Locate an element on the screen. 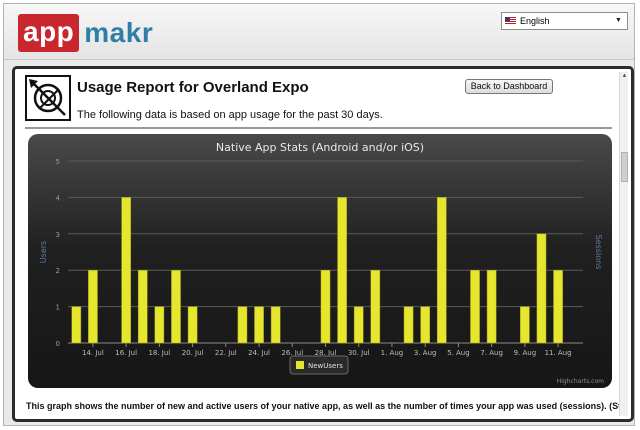 Image resolution: width=640 pixels, height=430 pixels. bar-25-jul is located at coordinates (275, 325).